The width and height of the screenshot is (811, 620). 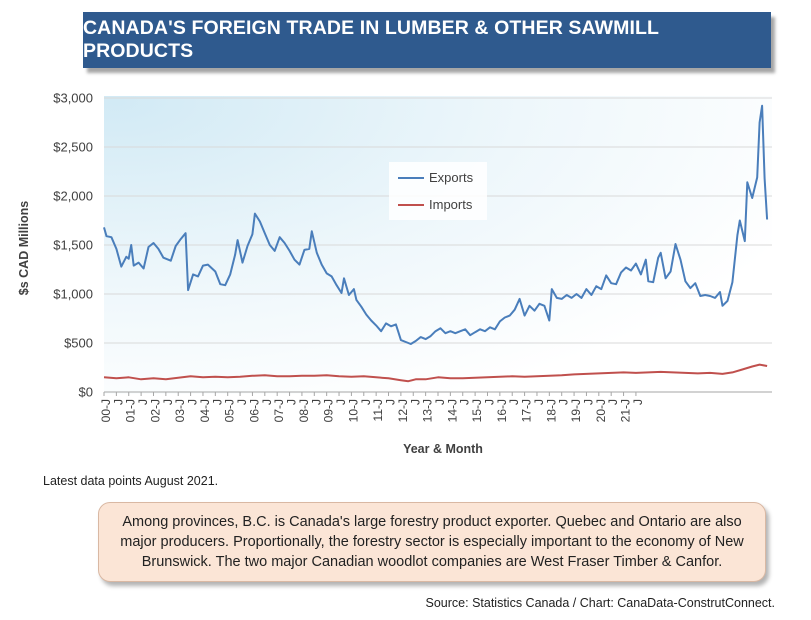 What do you see at coordinates (106, 410) in the screenshot?
I see `x-tick-label: 00-J` at bounding box center [106, 410].